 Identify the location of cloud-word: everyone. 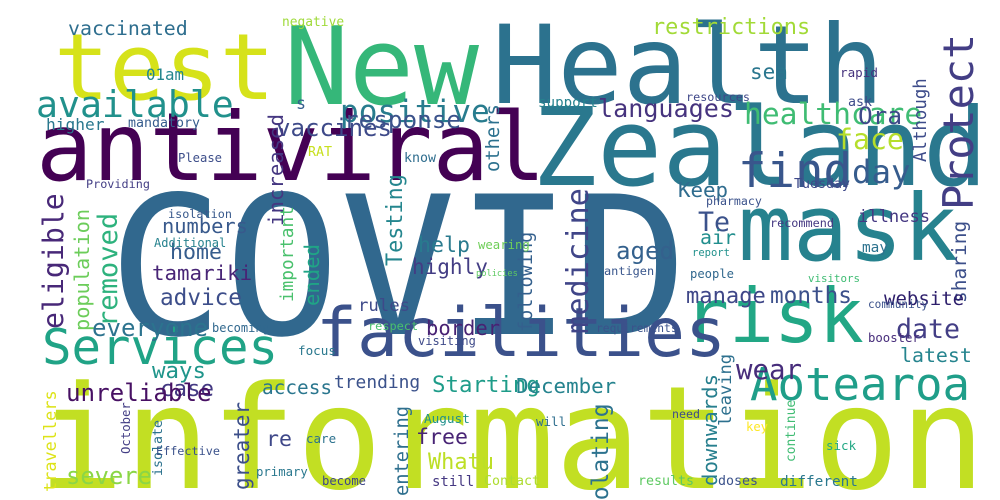
(150, 328).